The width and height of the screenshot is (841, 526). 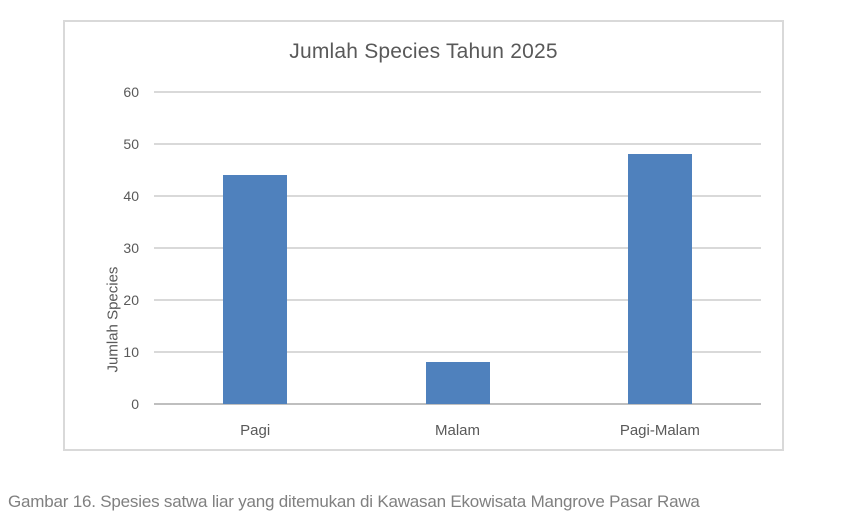 What do you see at coordinates (113, 319) in the screenshot?
I see `y-axis-label: Jumlah Species` at bounding box center [113, 319].